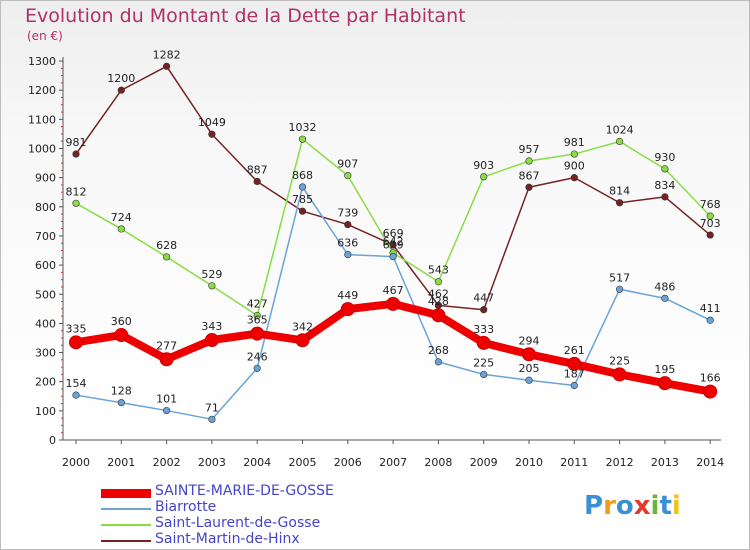  I want to click on data-label: 981, so click(76, 142).